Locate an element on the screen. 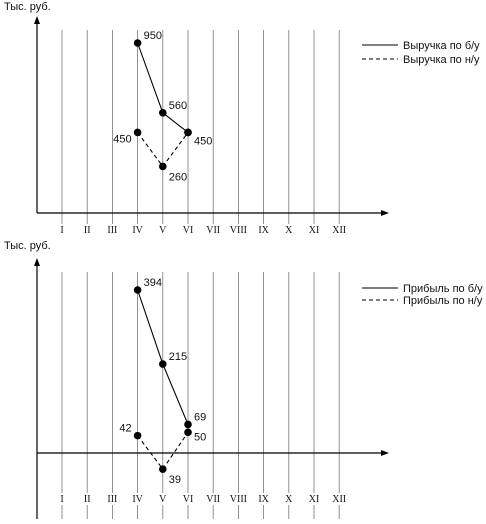 This screenshot has height=524, width=486. chart2-tick-bg-VII is located at coordinates (213, 499).